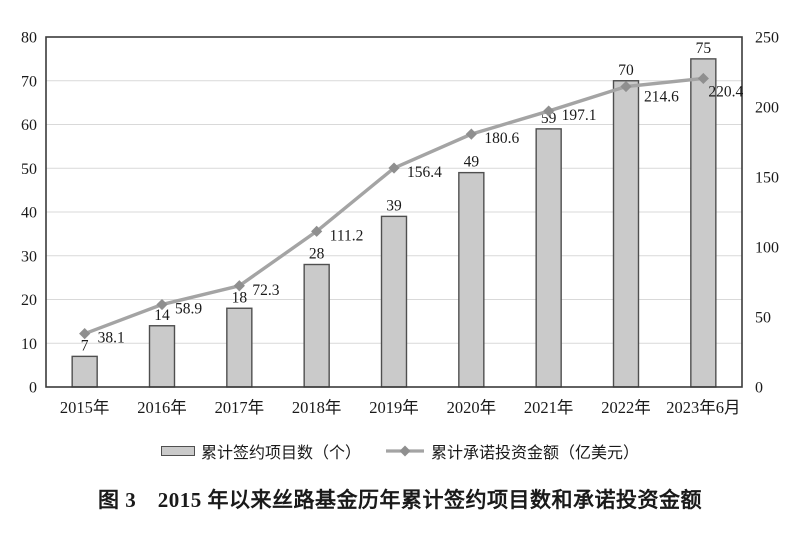 This screenshot has height=549, width=800. What do you see at coordinates (626, 70) in the screenshot?
I see `bar-value-label: 70` at bounding box center [626, 70].